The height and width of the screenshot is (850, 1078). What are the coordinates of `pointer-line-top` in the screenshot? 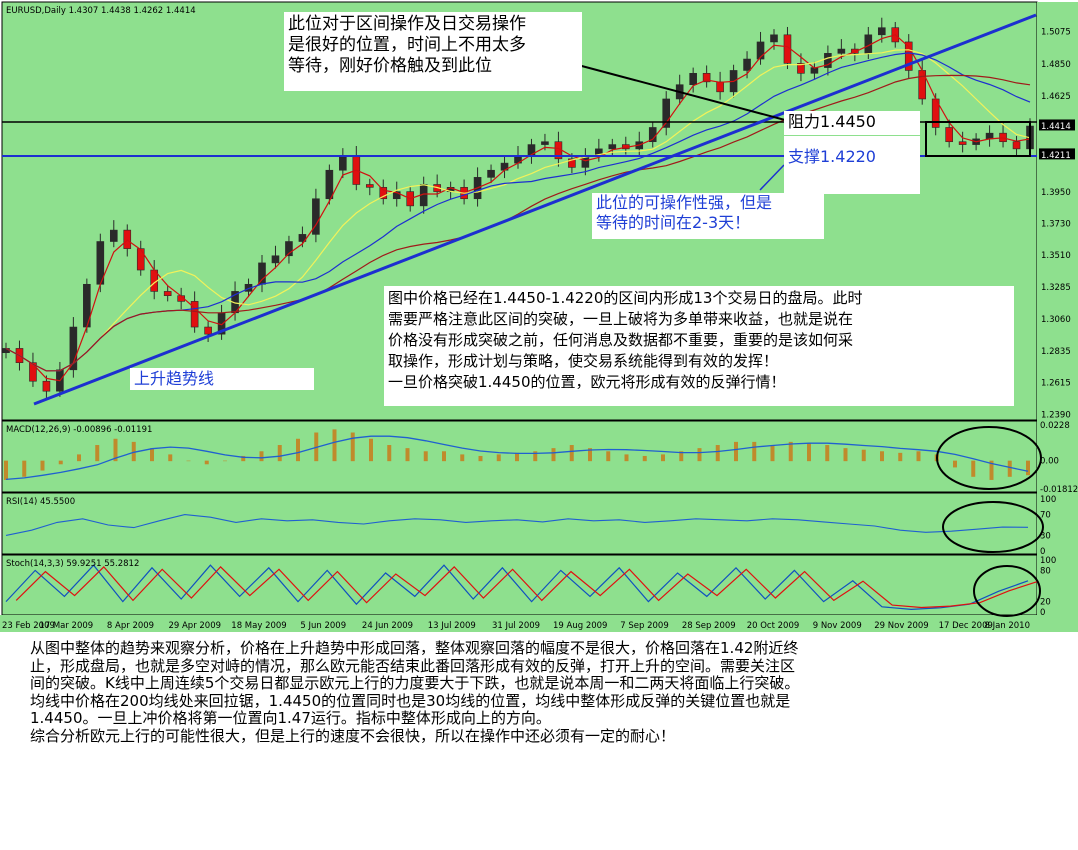 It's located at (681, 92).